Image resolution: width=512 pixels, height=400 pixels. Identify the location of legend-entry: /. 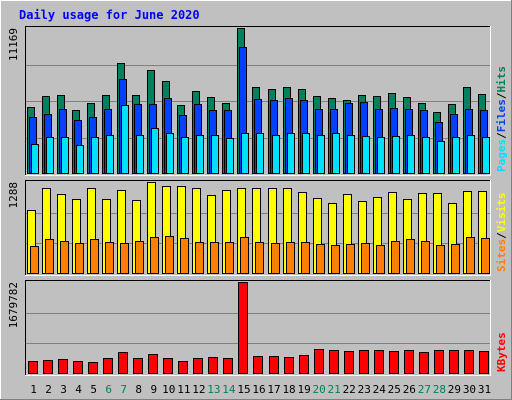
(501, 95).